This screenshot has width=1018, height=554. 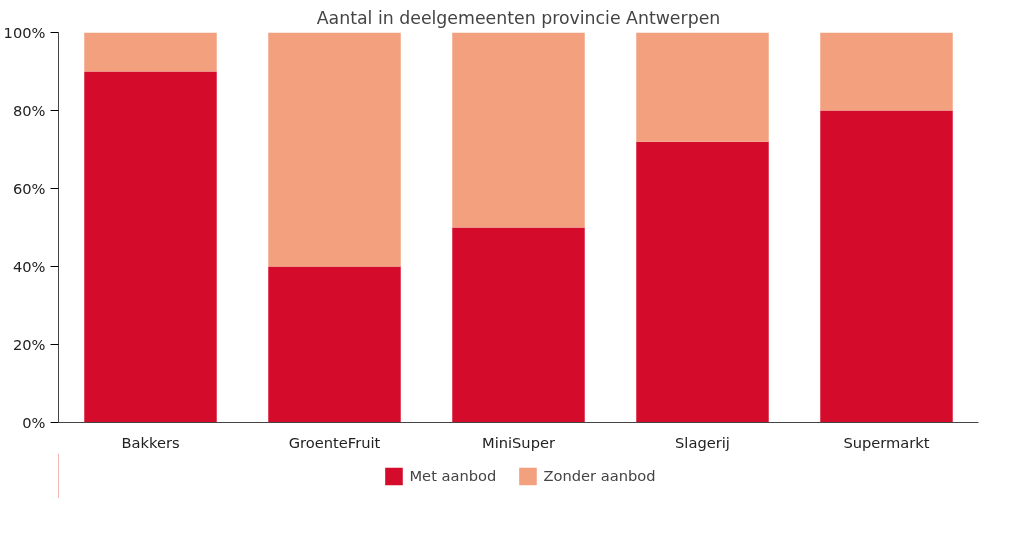 I want to click on y-tick-label: 100%, so click(x=24, y=32).